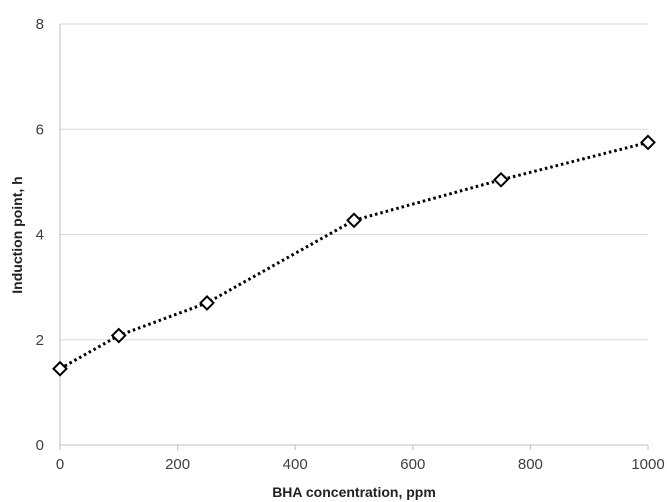 This screenshot has height=502, width=667. What do you see at coordinates (177, 464) in the screenshot?
I see `x-tick-label-200: 200` at bounding box center [177, 464].